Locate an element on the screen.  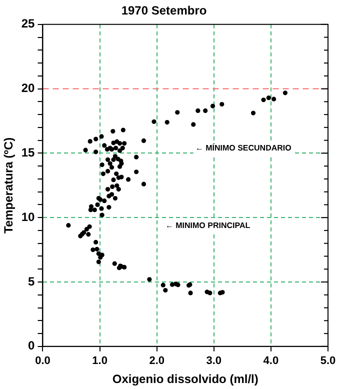
chart-title: 1970 Setembro is located at coordinates (164, 11).